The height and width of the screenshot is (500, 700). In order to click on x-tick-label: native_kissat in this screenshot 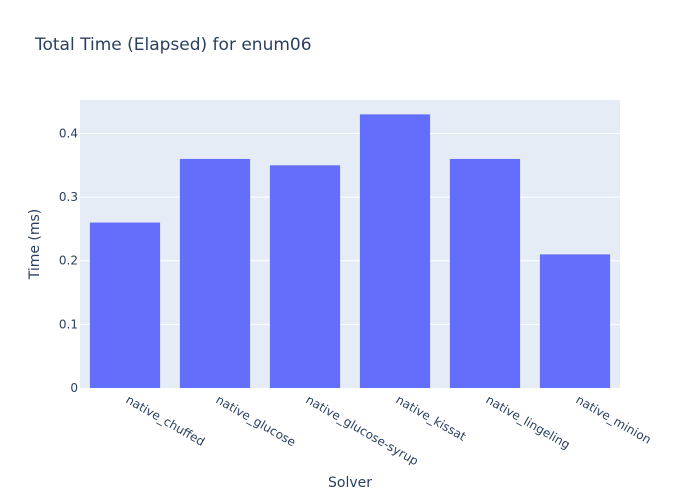, I will do `click(431, 417)`.